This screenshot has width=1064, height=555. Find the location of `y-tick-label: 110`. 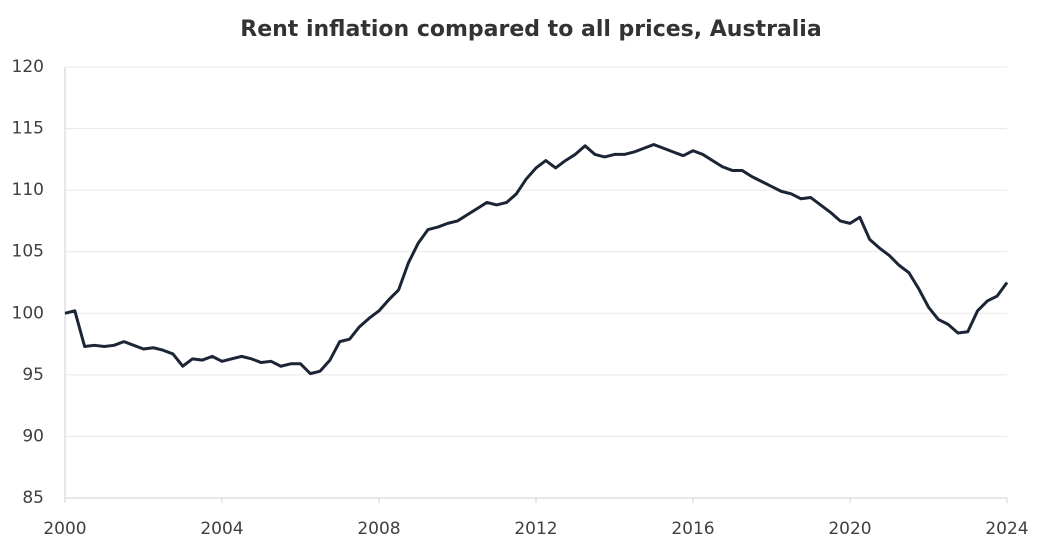

y-tick-label: 110 is located at coordinates (28, 190).